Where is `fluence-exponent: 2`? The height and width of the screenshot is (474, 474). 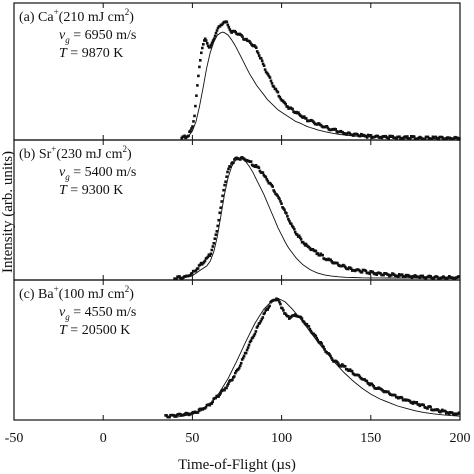
fluence-exponent: 2 is located at coordinates (127, 12).